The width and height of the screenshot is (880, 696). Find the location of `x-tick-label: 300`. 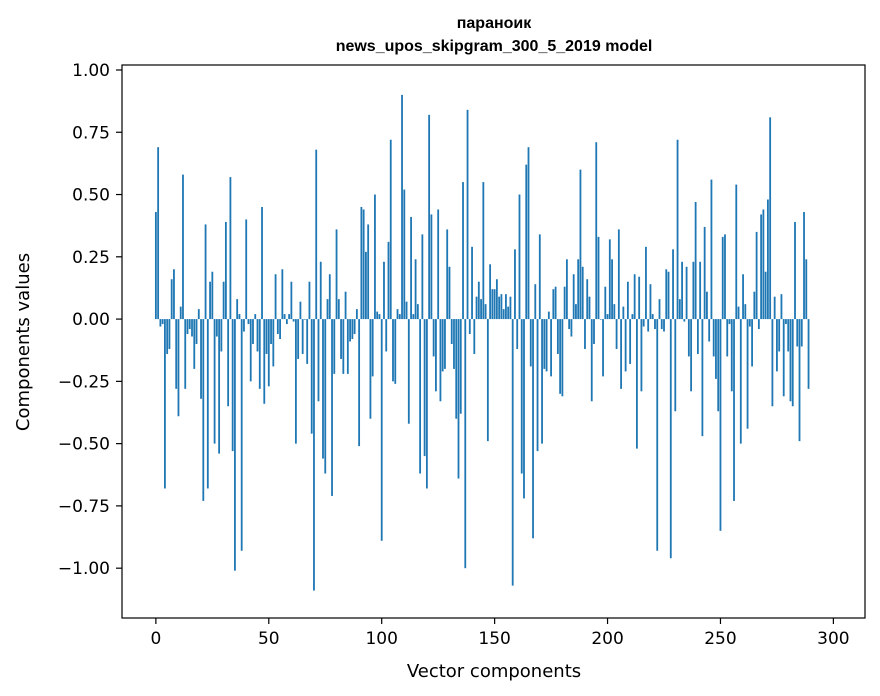

x-tick-label: 300 is located at coordinates (833, 639).